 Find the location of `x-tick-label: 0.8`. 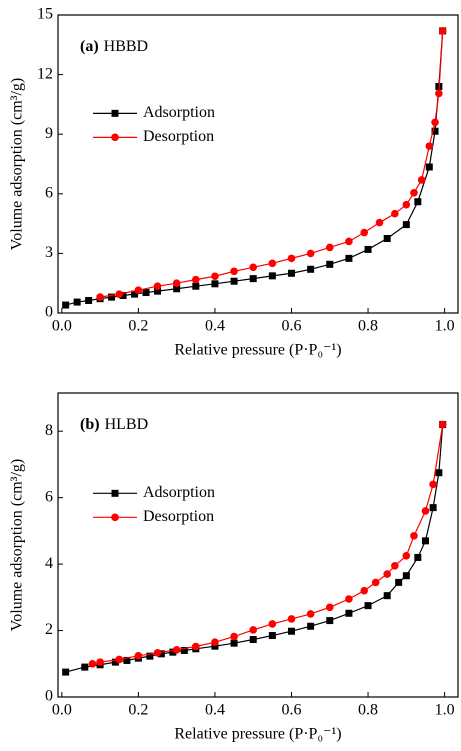

x-tick-label: 0.8 is located at coordinates (368, 710).